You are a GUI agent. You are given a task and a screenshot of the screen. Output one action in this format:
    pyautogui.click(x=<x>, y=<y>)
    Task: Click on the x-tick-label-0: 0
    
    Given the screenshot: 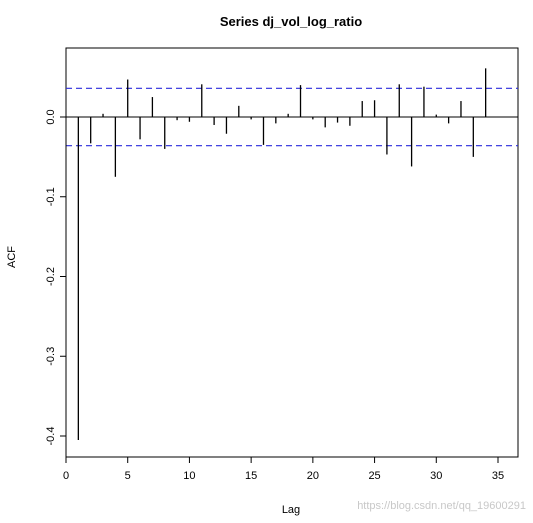 What is the action you would take?
    pyautogui.click(x=66, y=476)
    